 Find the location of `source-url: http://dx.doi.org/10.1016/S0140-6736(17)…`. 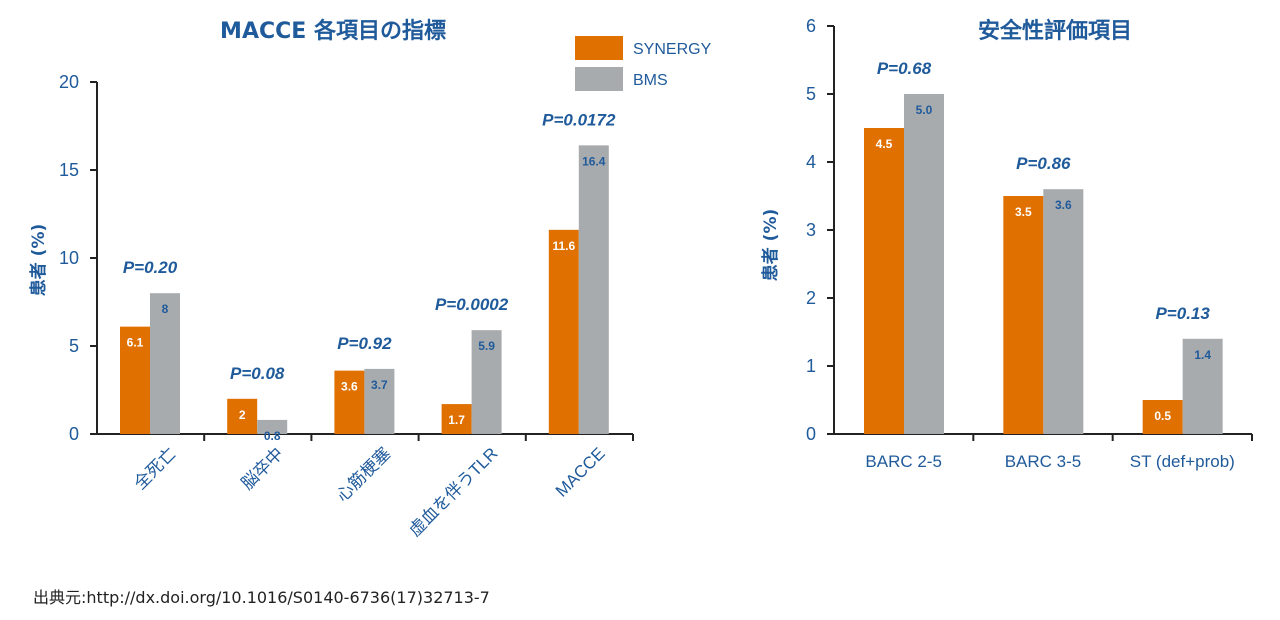

source-url: http://dx.doi.org/10.1016/S0140-6736(17)… is located at coordinates (288, 597).